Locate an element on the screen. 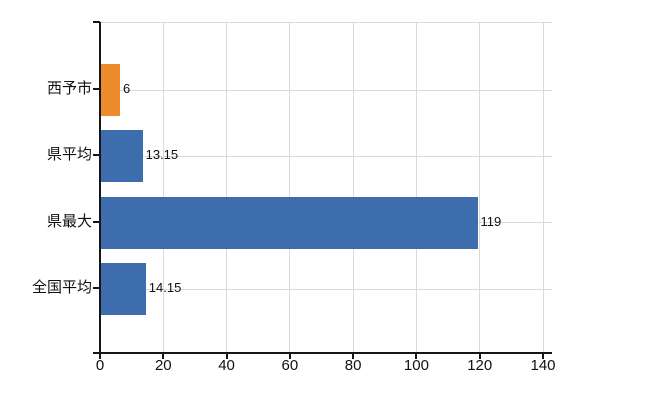 The height and width of the screenshot is (400, 650). x-tick-label: 20 is located at coordinates (163, 365).